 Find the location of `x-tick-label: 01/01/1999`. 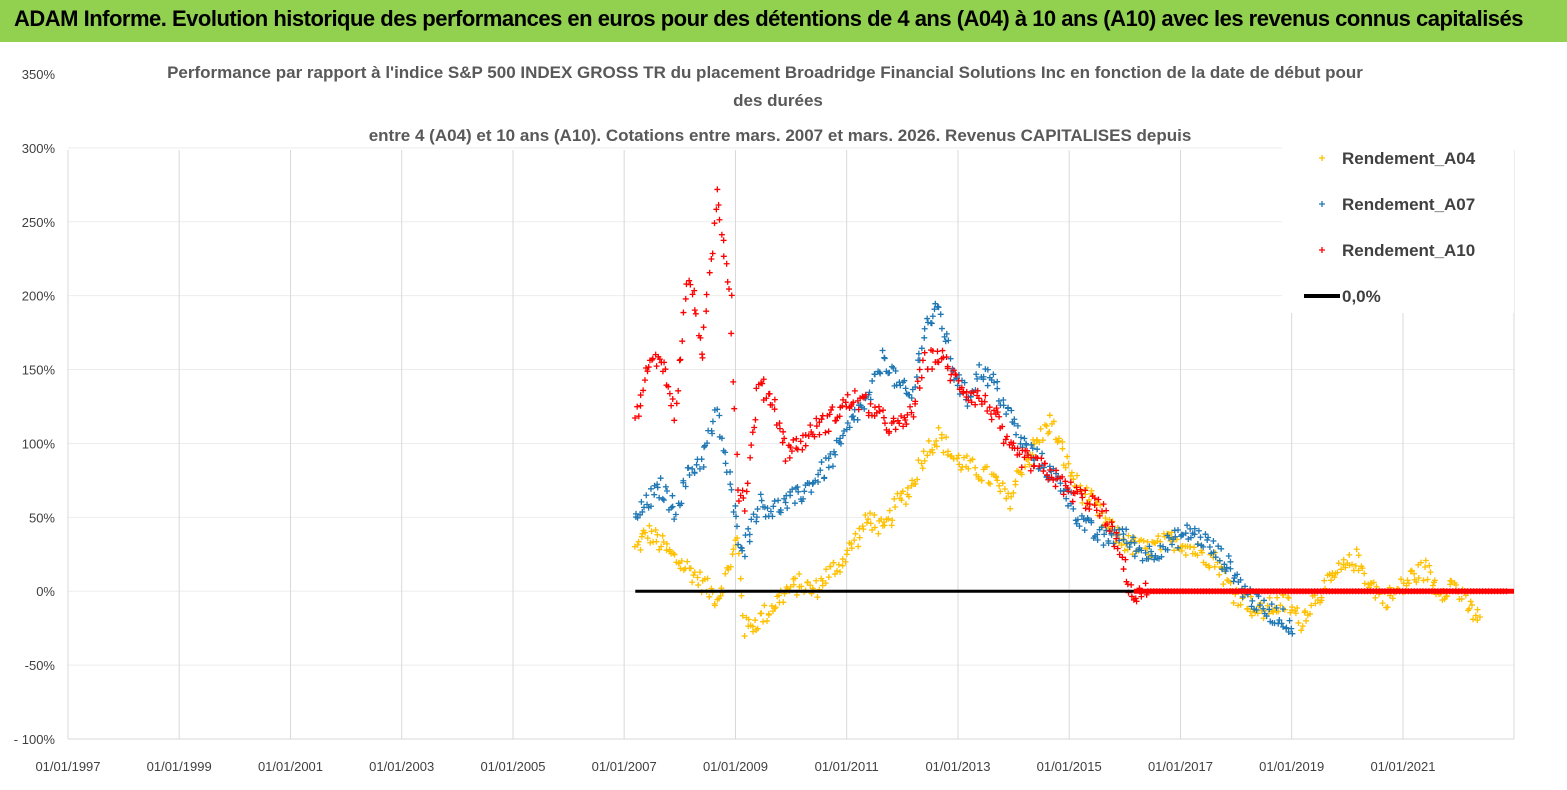

x-tick-label: 01/01/1999 is located at coordinates (179, 766).